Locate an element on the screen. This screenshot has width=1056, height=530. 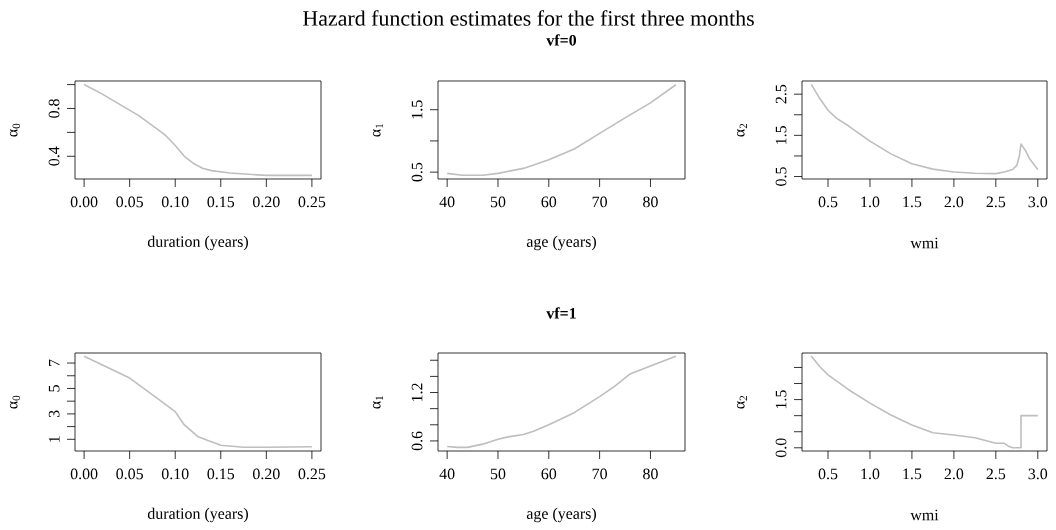
y-tick-label: 0.0 is located at coordinates (781, 448).